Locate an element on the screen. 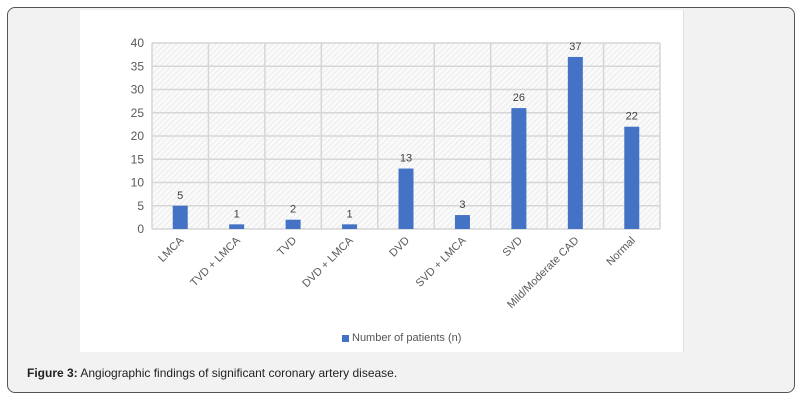  y-tick-label: 5 is located at coordinates (140, 206).